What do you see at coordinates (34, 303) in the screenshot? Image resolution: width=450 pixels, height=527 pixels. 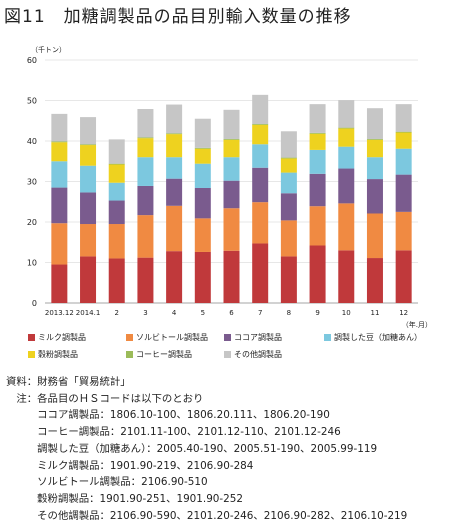 I see `y-tick-label: 0` at bounding box center [34, 303].